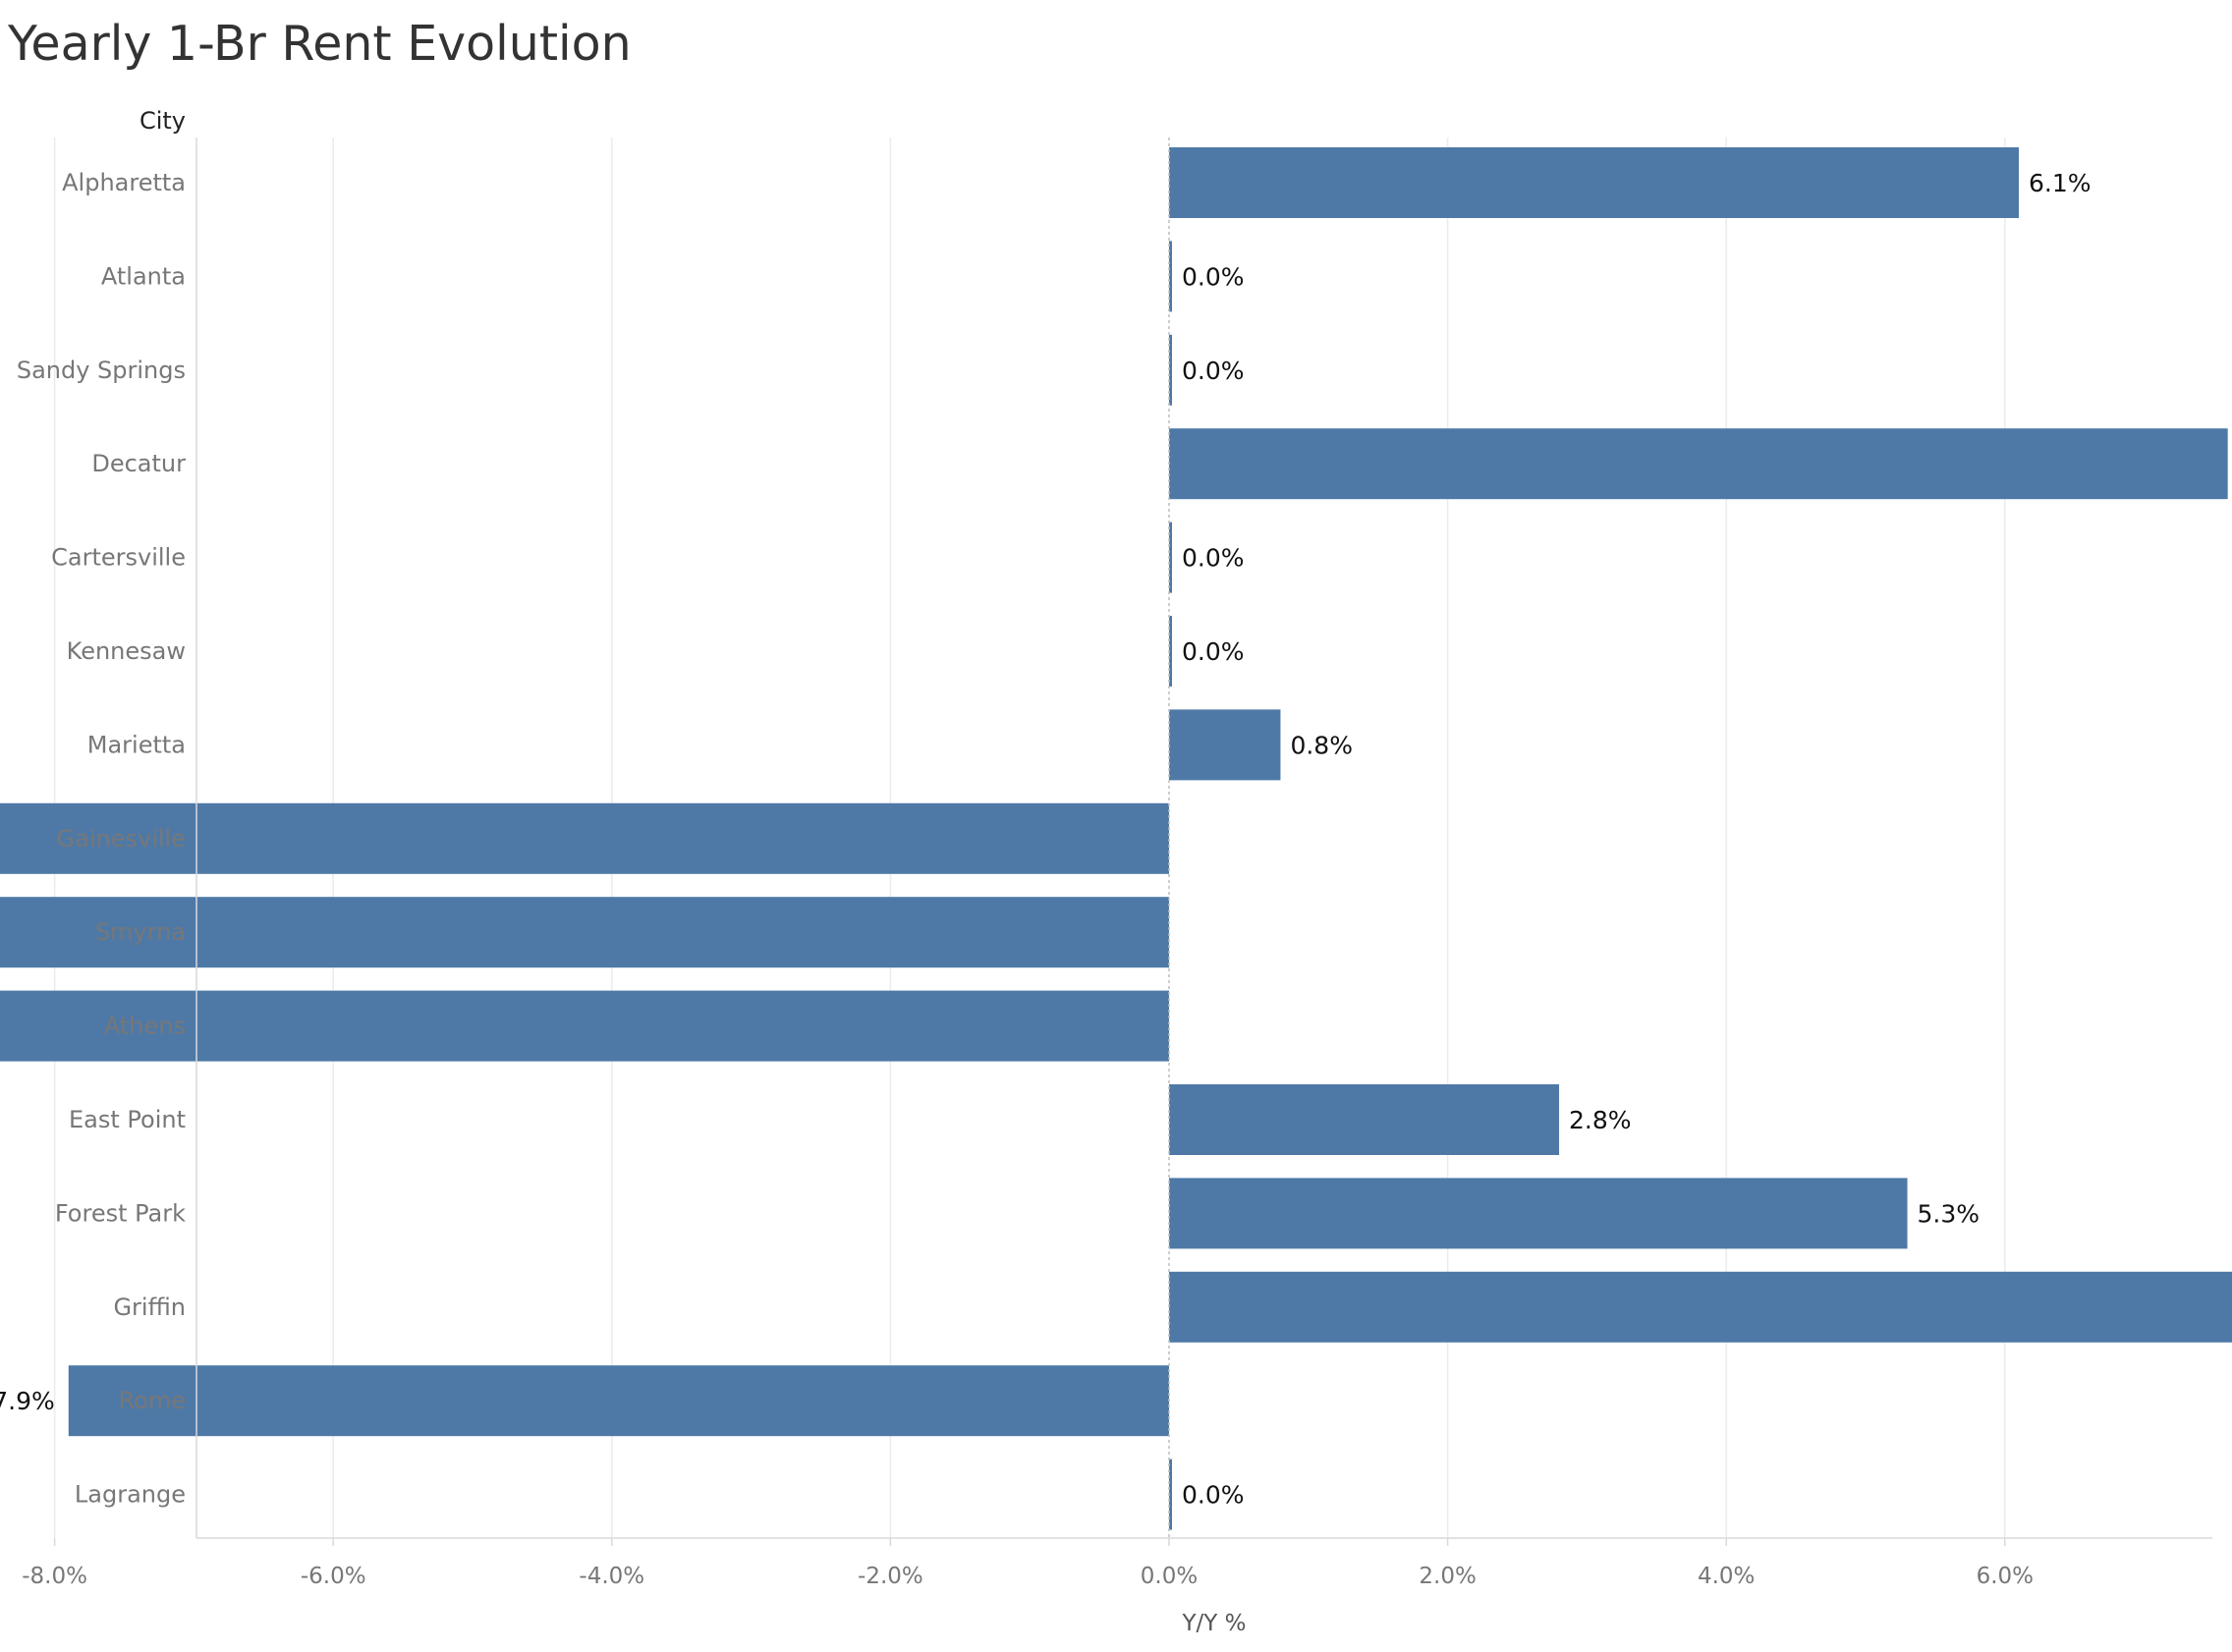 The image size is (2232, 1652). I want to click on category-label: Cartersville, so click(118, 558).